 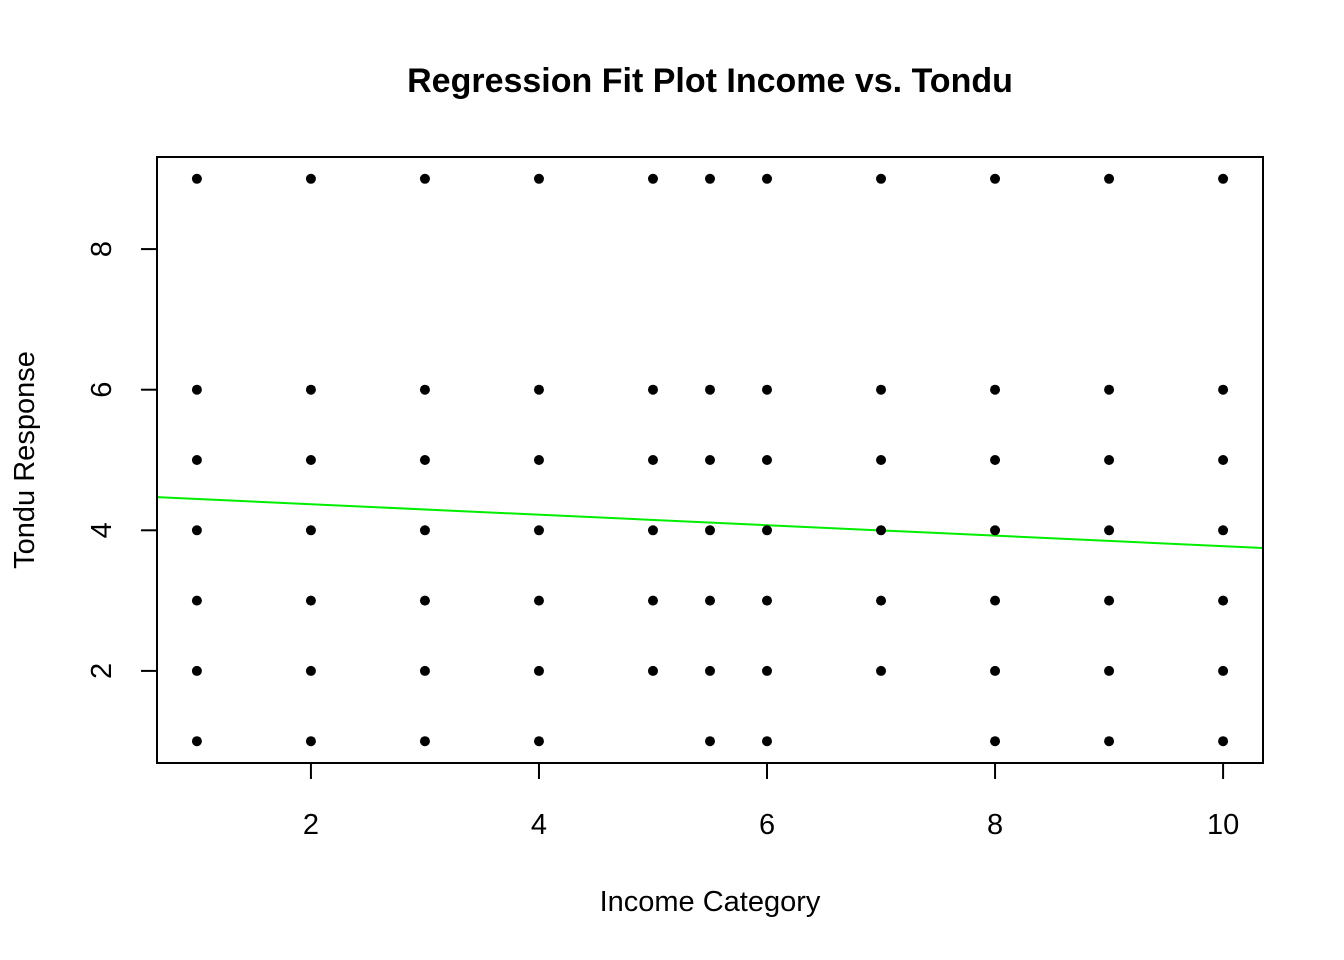 I want to click on x-tick-label: 10, so click(x=1223, y=825).